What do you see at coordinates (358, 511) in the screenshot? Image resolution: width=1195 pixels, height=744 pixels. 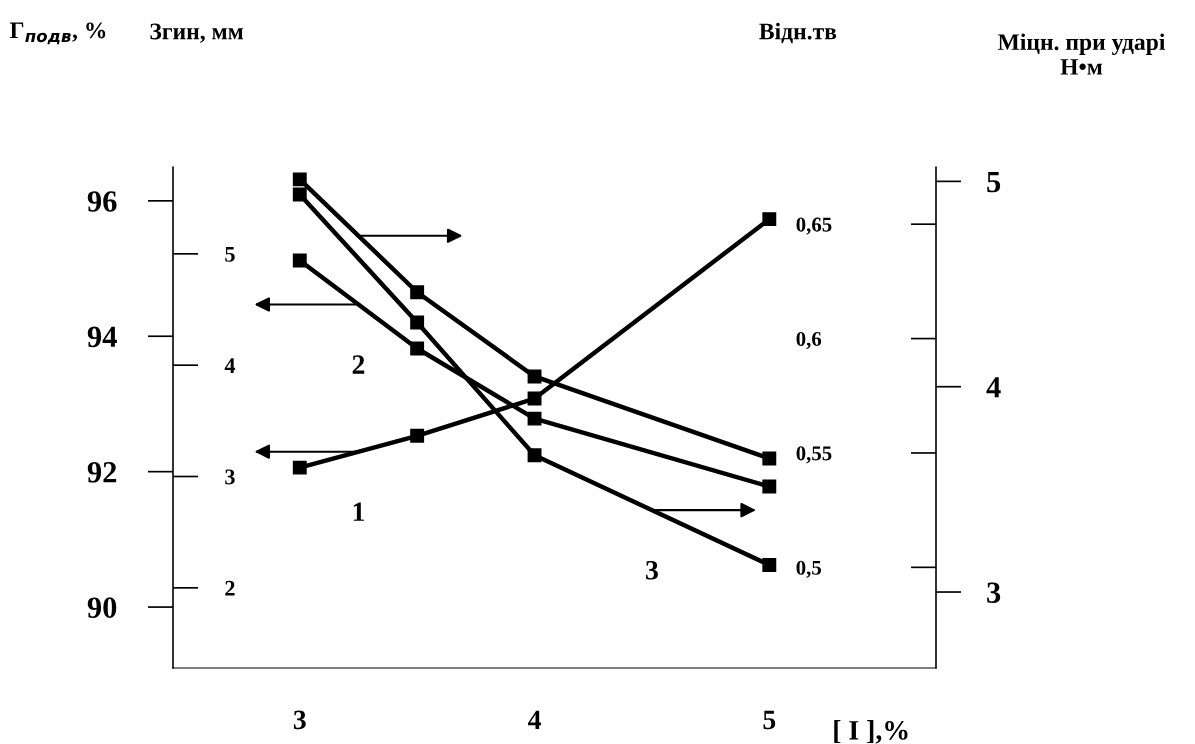 I see `series-label: 1` at bounding box center [358, 511].